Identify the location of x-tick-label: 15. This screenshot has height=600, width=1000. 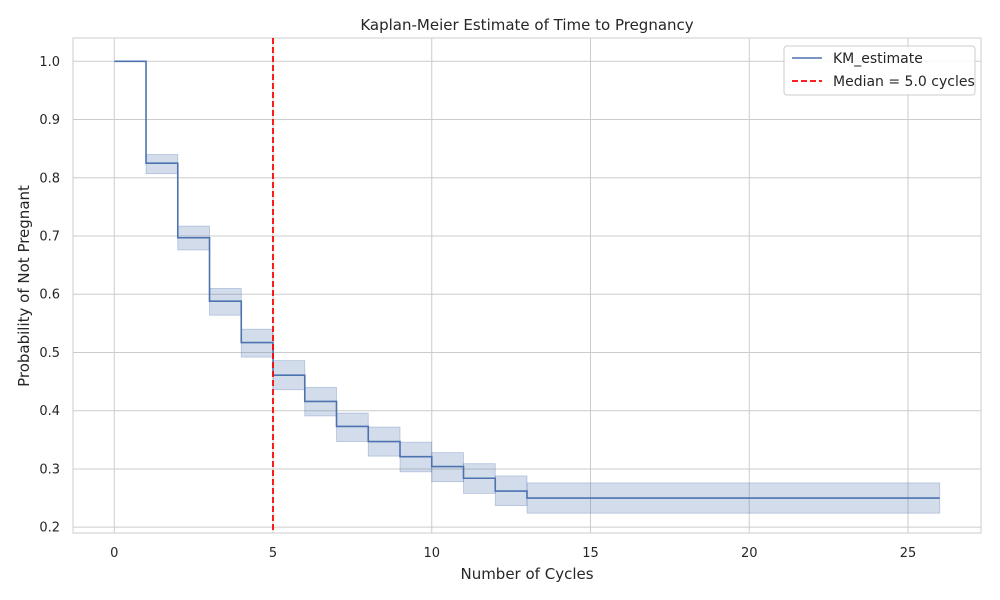
(590, 553).